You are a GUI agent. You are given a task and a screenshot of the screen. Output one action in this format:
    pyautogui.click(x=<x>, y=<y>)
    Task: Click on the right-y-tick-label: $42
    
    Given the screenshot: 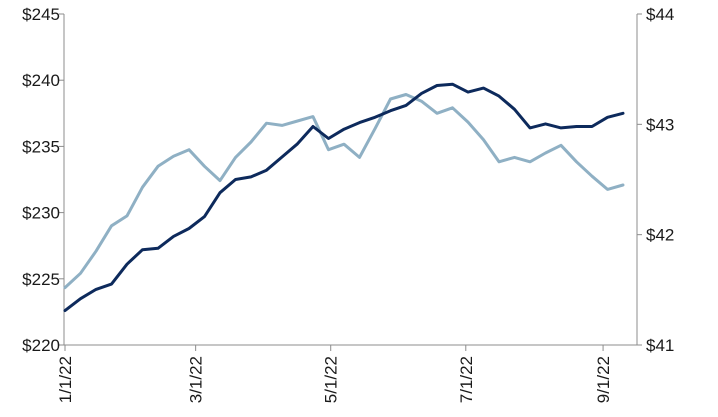 What is the action you would take?
    pyautogui.click(x=660, y=235)
    